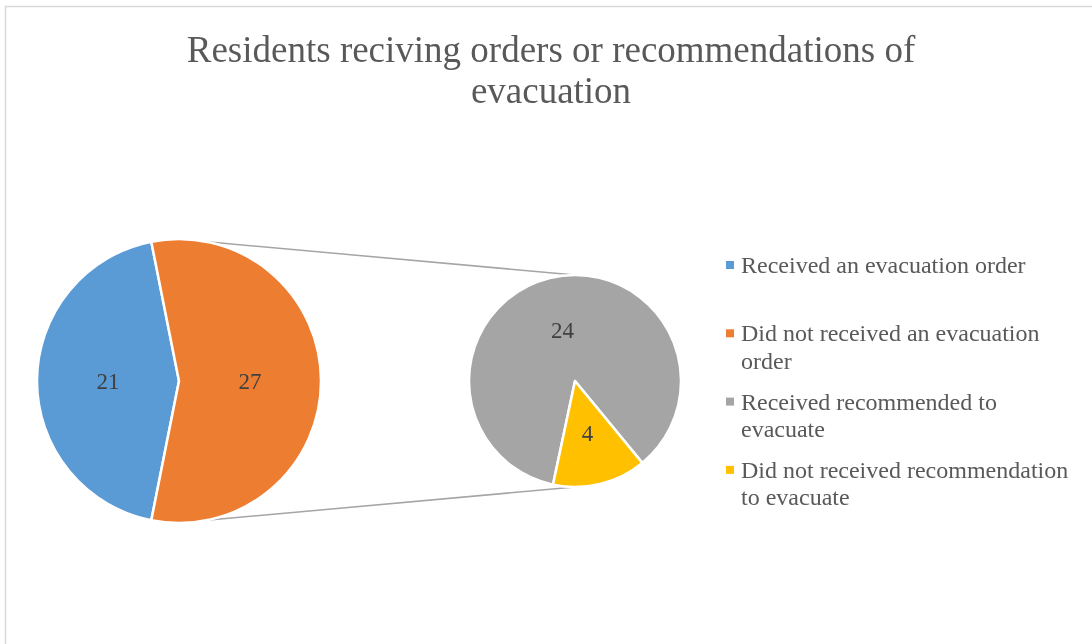 The height and width of the screenshot is (644, 1092). What do you see at coordinates (551, 70) in the screenshot?
I see `chart-title: Residents reciving orders or recommendations of evacuation` at bounding box center [551, 70].